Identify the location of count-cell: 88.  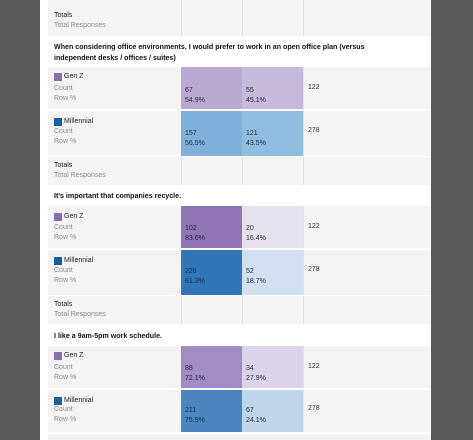
(189, 368).